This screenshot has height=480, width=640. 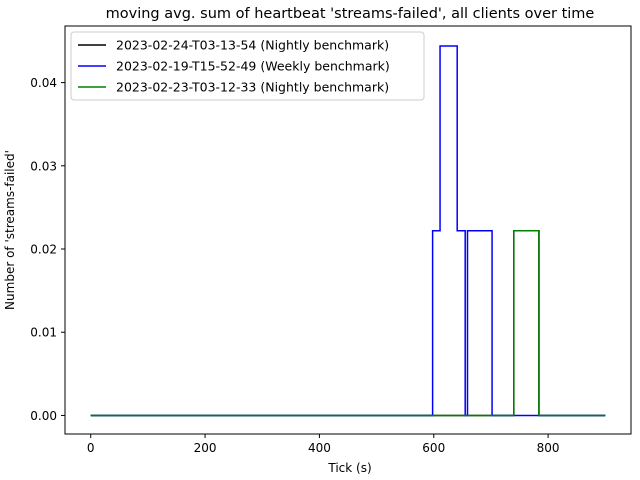 What do you see at coordinates (10, 230) in the screenshot?
I see `y-axis-label: Number of 'streams-failed'` at bounding box center [10, 230].